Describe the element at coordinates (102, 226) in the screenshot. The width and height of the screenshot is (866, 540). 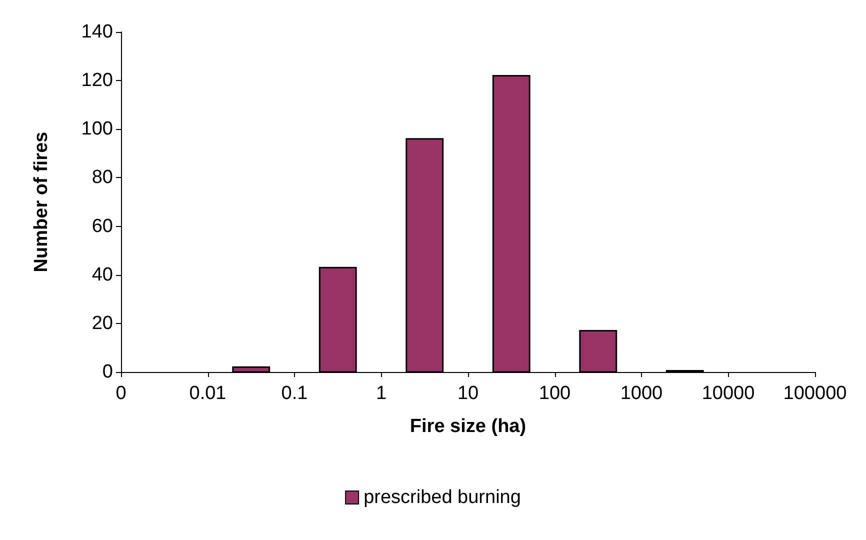
I see `y-tick-label: 60` at that location.